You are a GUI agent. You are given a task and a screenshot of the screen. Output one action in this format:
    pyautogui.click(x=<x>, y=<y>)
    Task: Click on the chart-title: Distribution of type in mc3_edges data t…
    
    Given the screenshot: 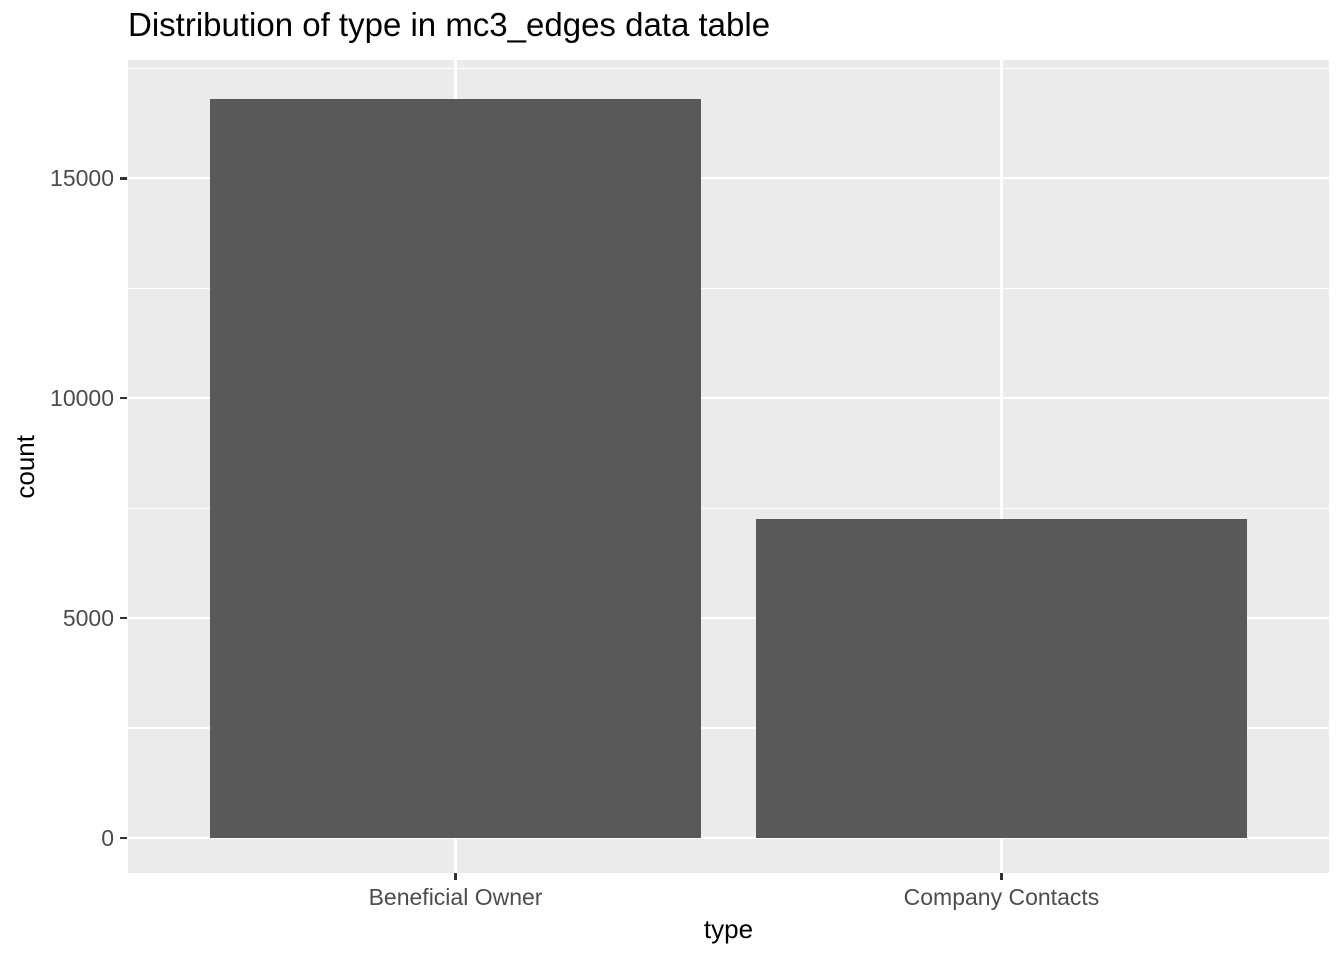 What is the action you would take?
    pyautogui.click(x=449, y=24)
    